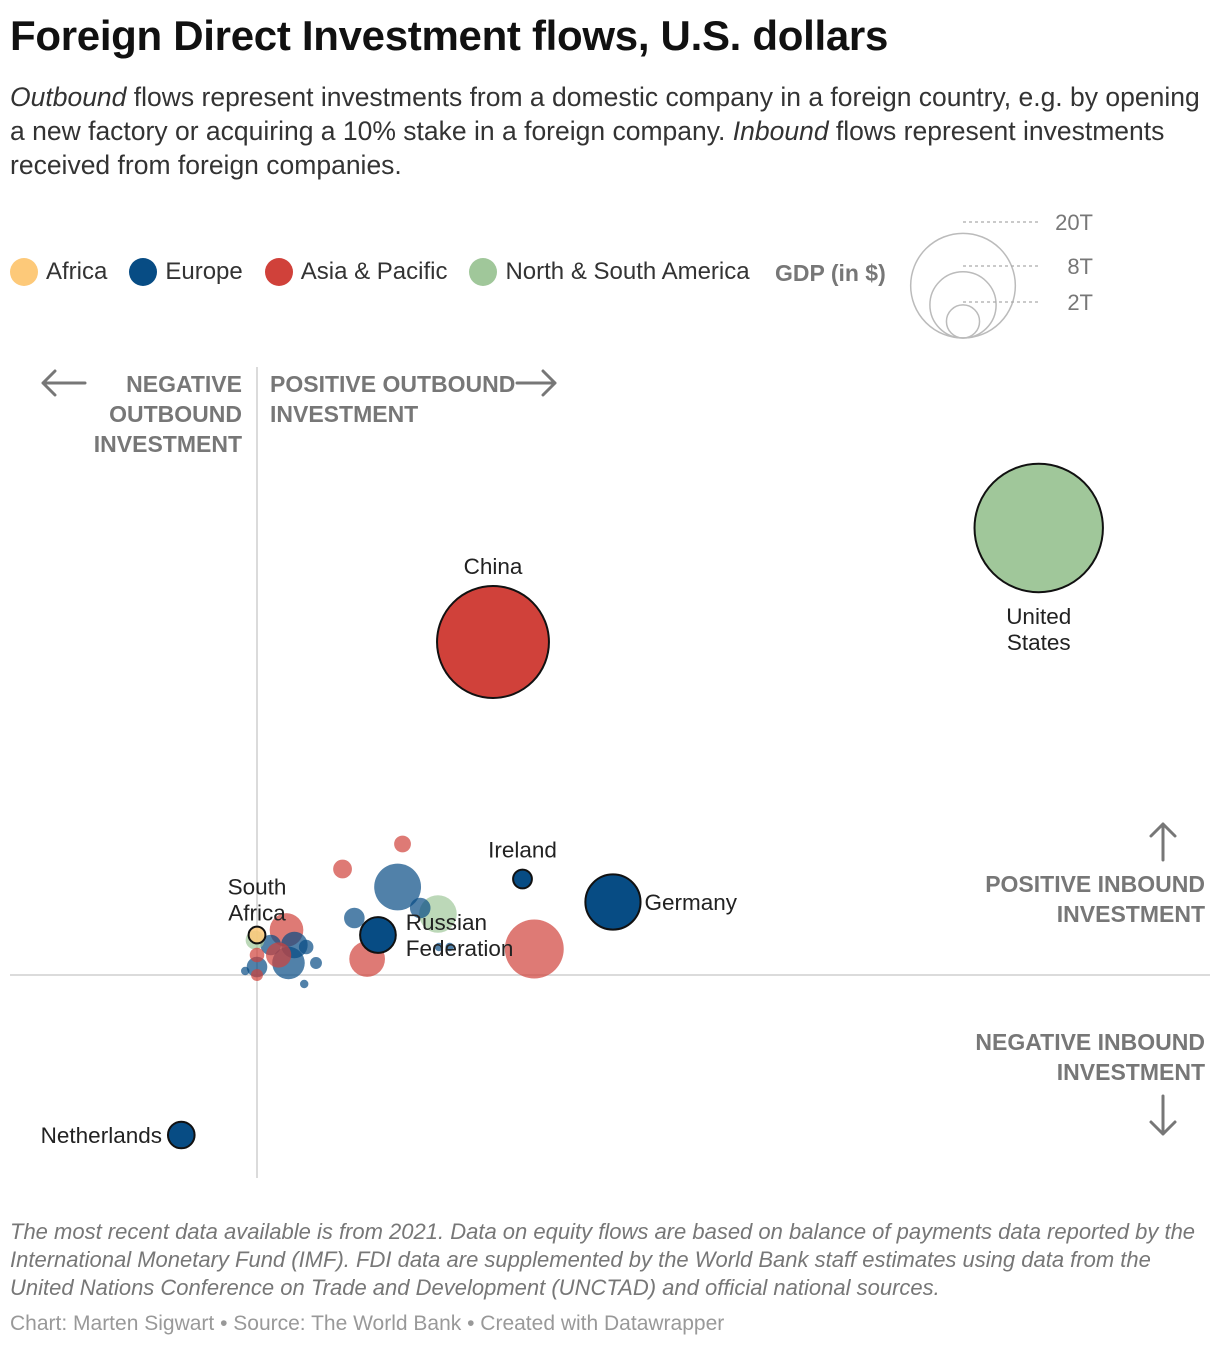  I want to click on point-label: Russian Federation, so click(460, 935).